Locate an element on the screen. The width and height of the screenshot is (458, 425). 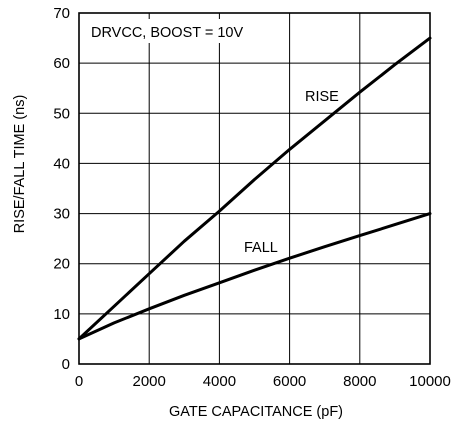
y-tick-labels: 0 10 20 30 40 50 60 70 is located at coordinates (61, 189).